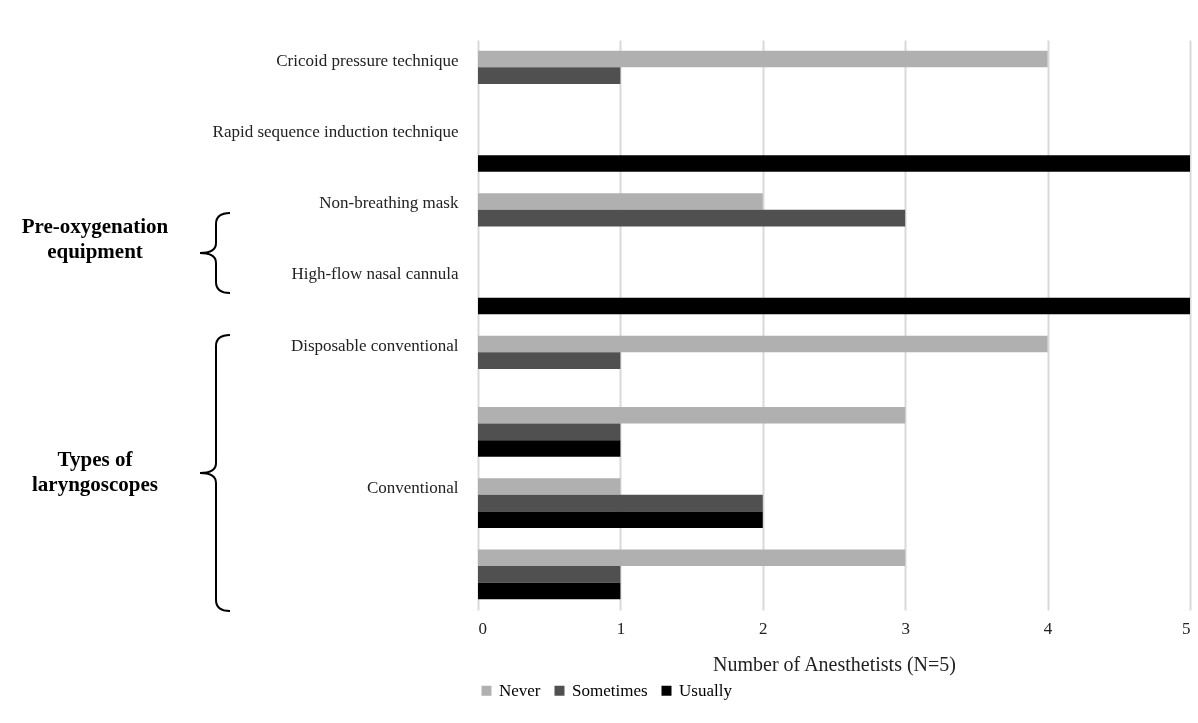  Describe the element at coordinates (374, 345) in the screenshot. I see `y-tick-label: Disposable conventional` at that location.